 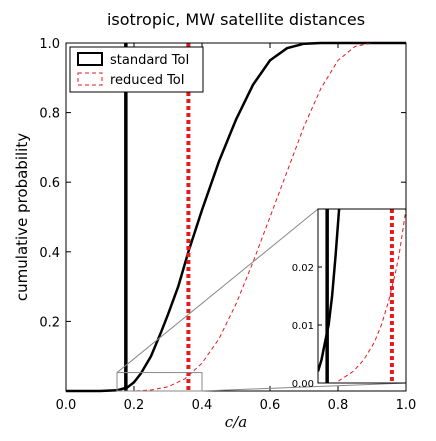 I want to click on y-axis-label: cumulative probability, so click(x=22, y=217).